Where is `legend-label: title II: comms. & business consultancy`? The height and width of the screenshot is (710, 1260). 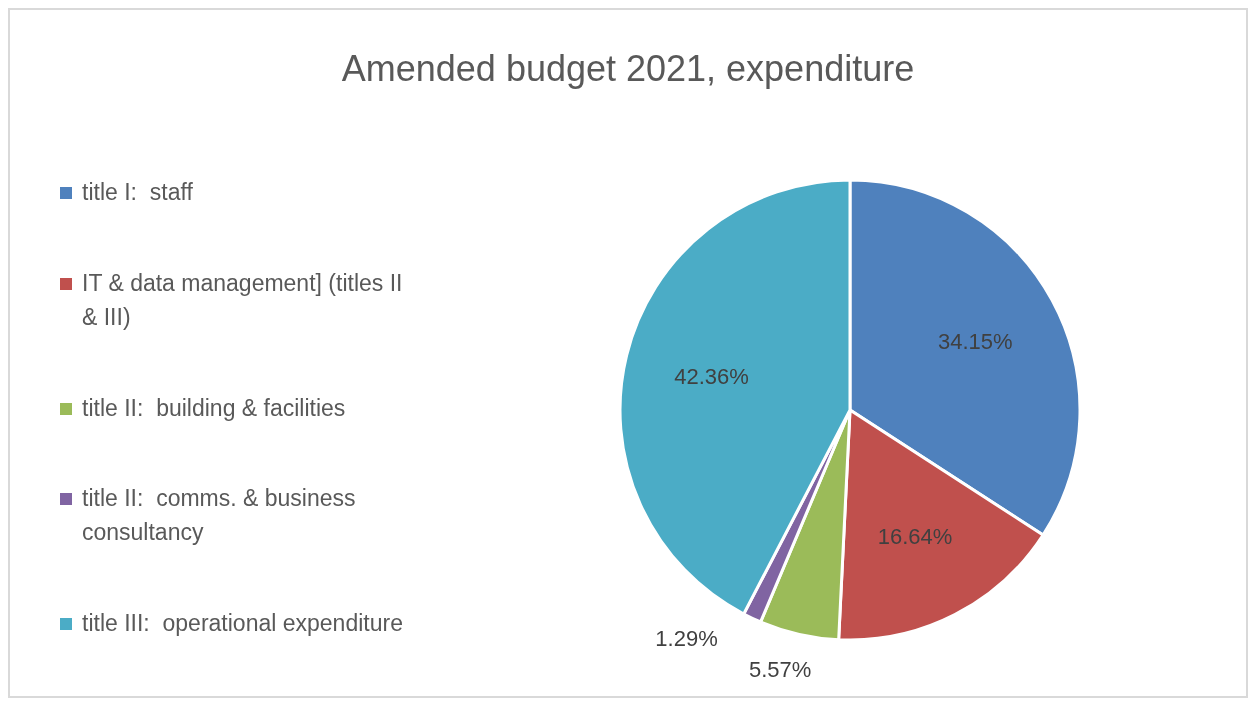 legend-label: title II: comms. & business consultancy is located at coordinates (219, 516).